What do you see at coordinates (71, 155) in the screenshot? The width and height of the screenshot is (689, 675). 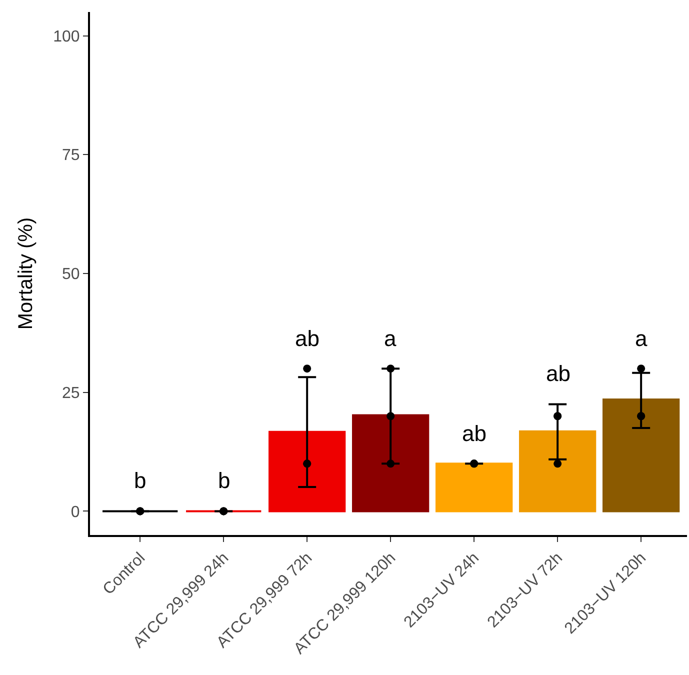 I see `y-tick-label: 75` at bounding box center [71, 155].